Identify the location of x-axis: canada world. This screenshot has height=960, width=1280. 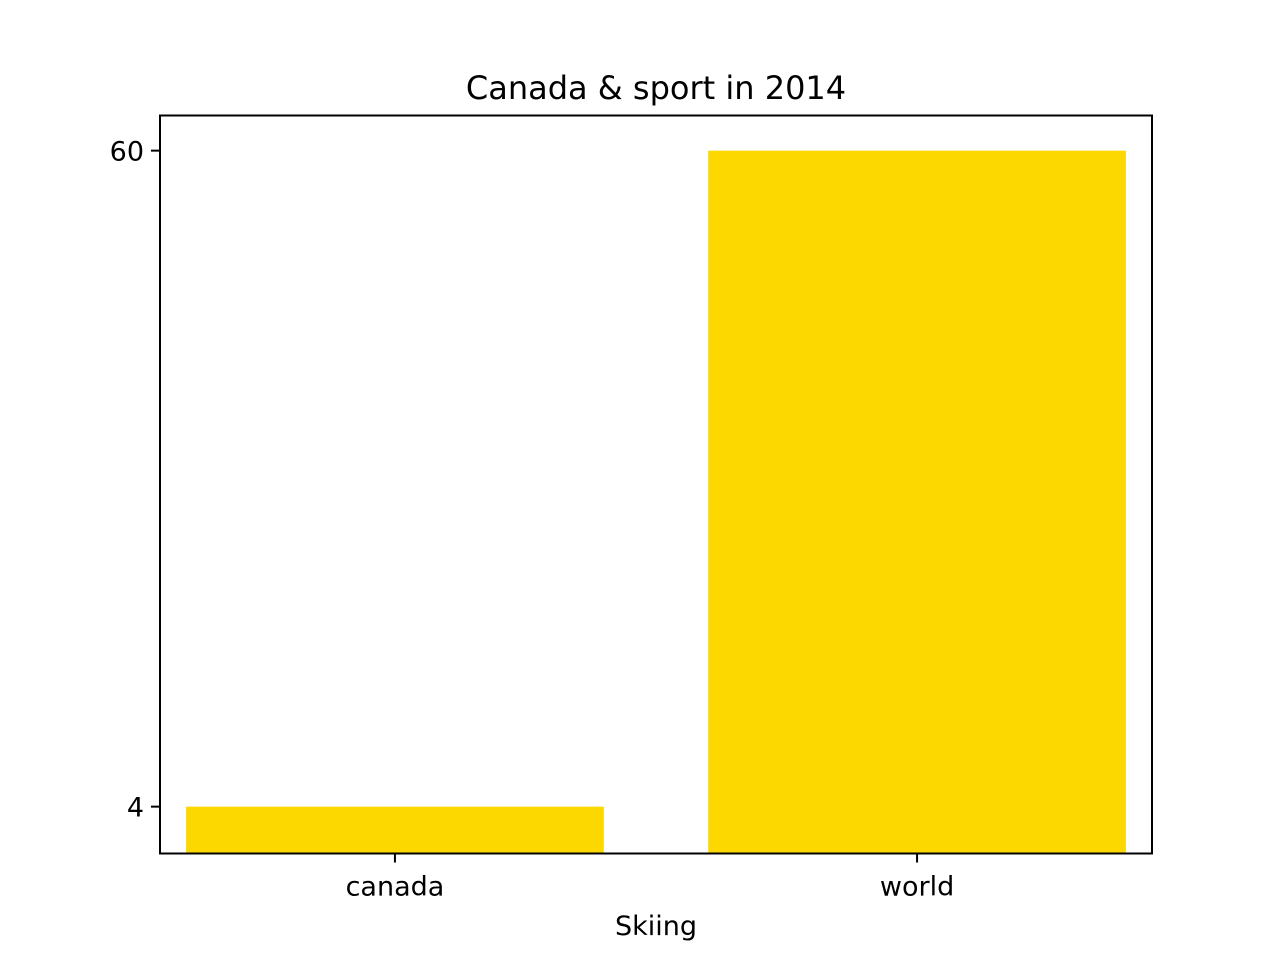
(650, 878).